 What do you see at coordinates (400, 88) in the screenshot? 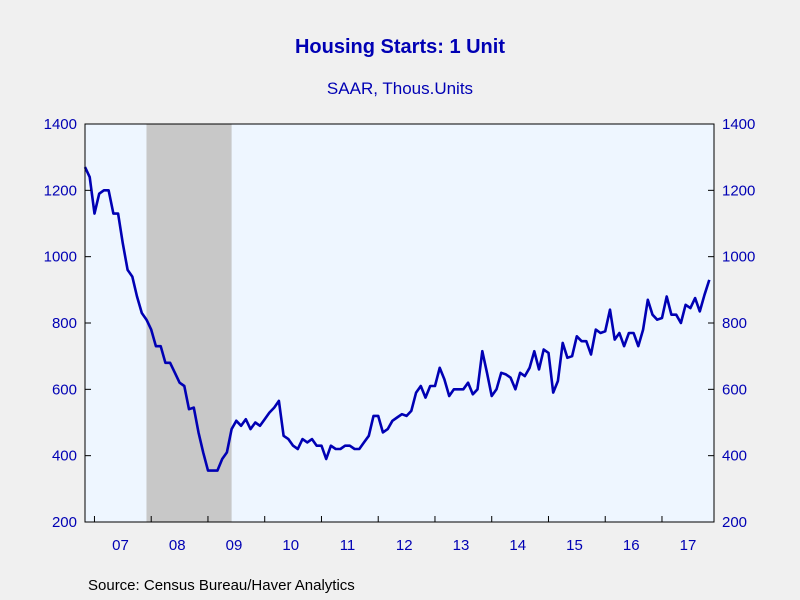
I see `chart-subtitle: SAAR, Thous.Units` at bounding box center [400, 88].